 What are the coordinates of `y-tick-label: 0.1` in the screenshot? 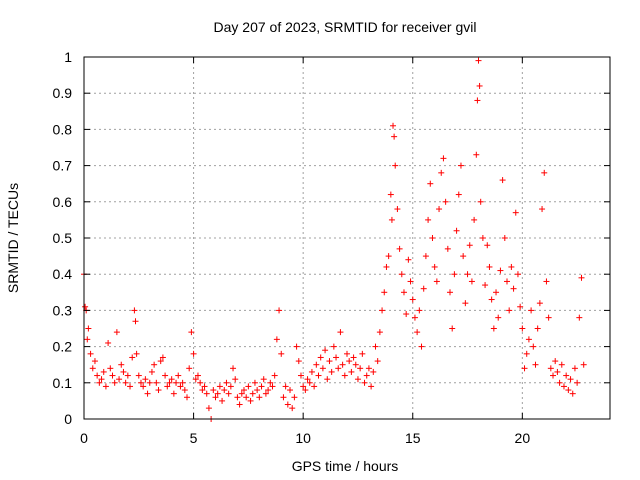 It's located at (63, 383).